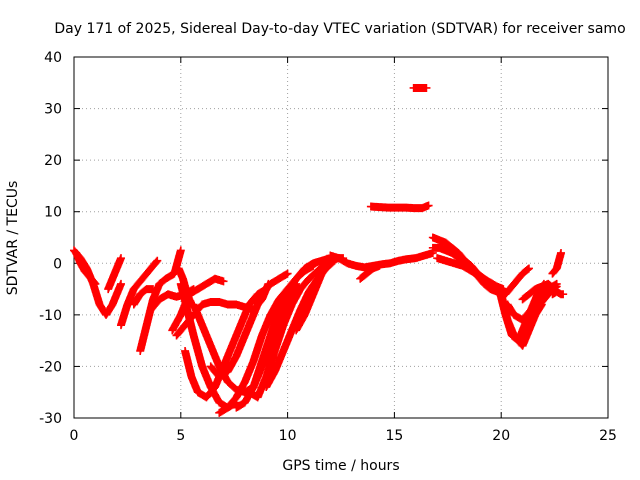 The height and width of the screenshot is (480, 640). What do you see at coordinates (557, 263) in the screenshot?
I see `data-series-arc33` at bounding box center [557, 263].